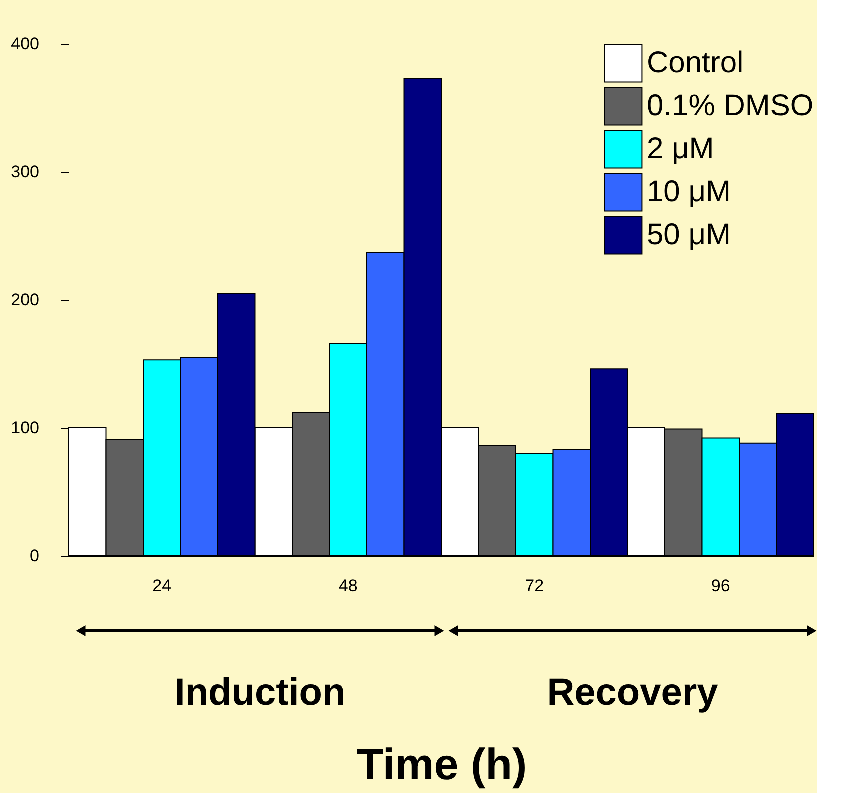  Describe the element at coordinates (720, 586) in the screenshot. I see `x-tick-label: 96` at that location.